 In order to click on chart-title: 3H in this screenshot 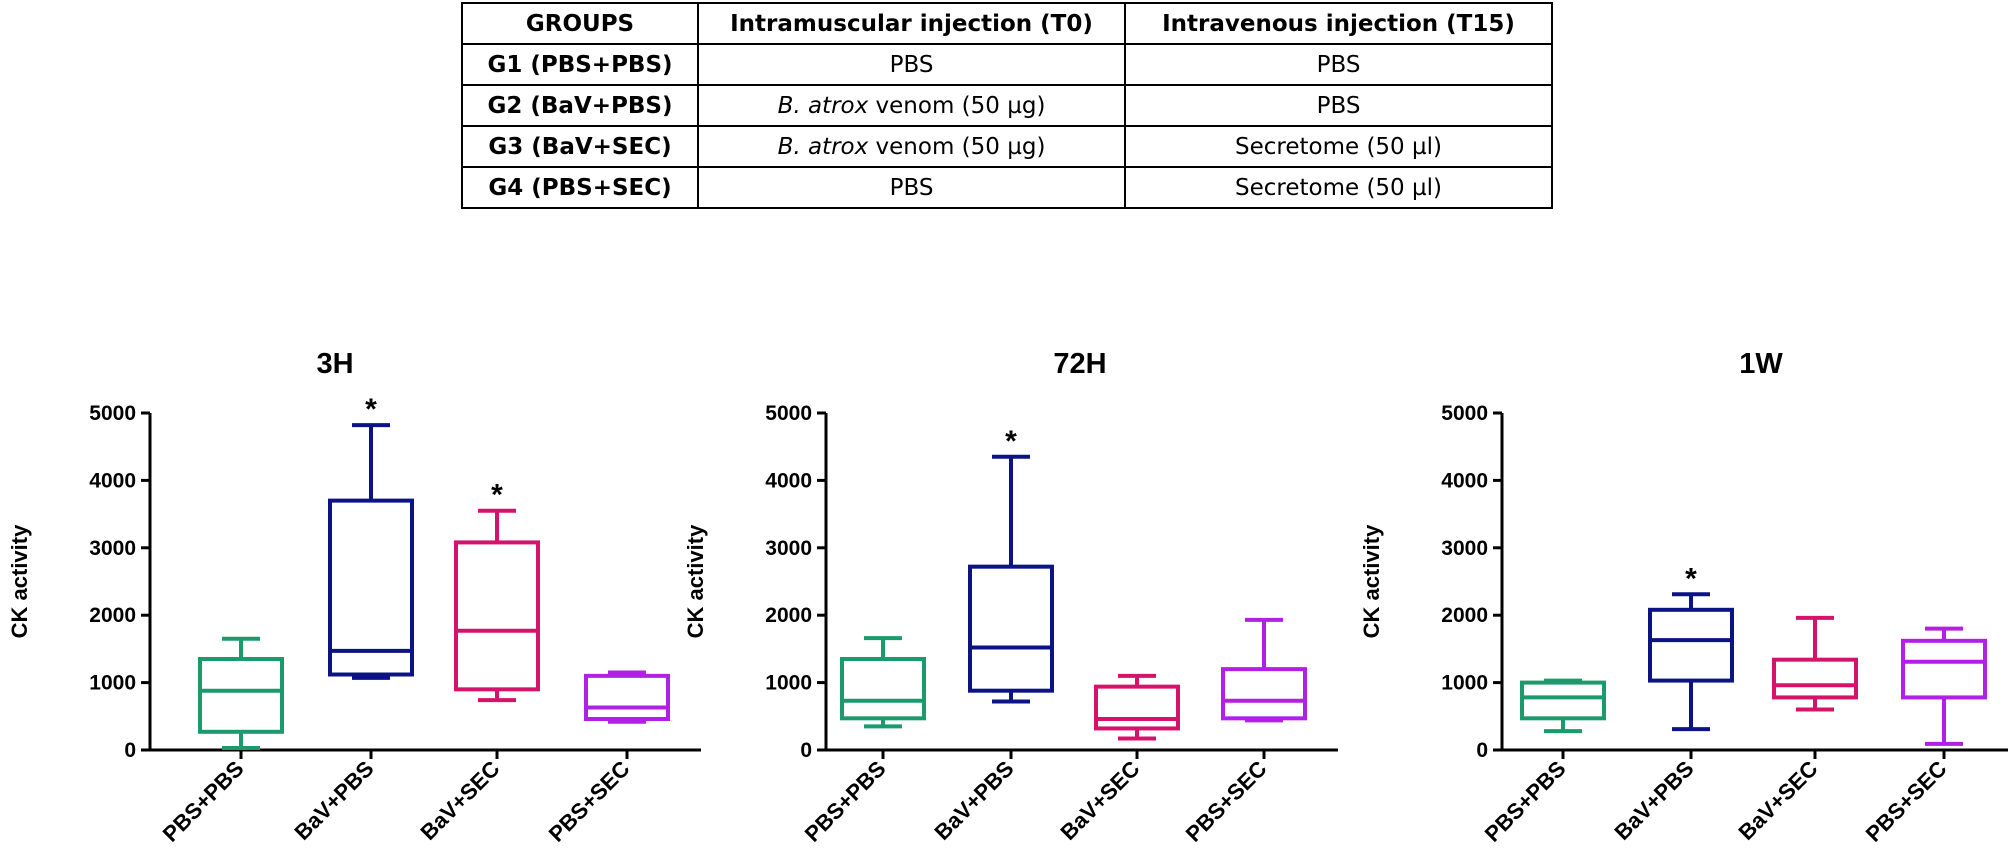, I will do `click(334, 364)`.